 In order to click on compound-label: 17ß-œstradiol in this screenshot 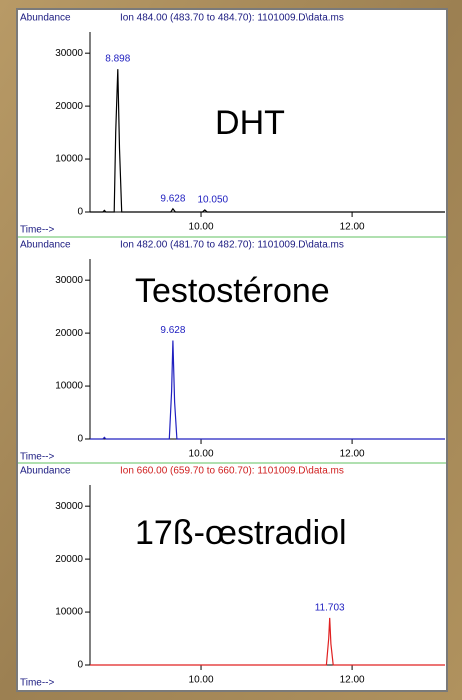, I will do `click(241, 533)`.